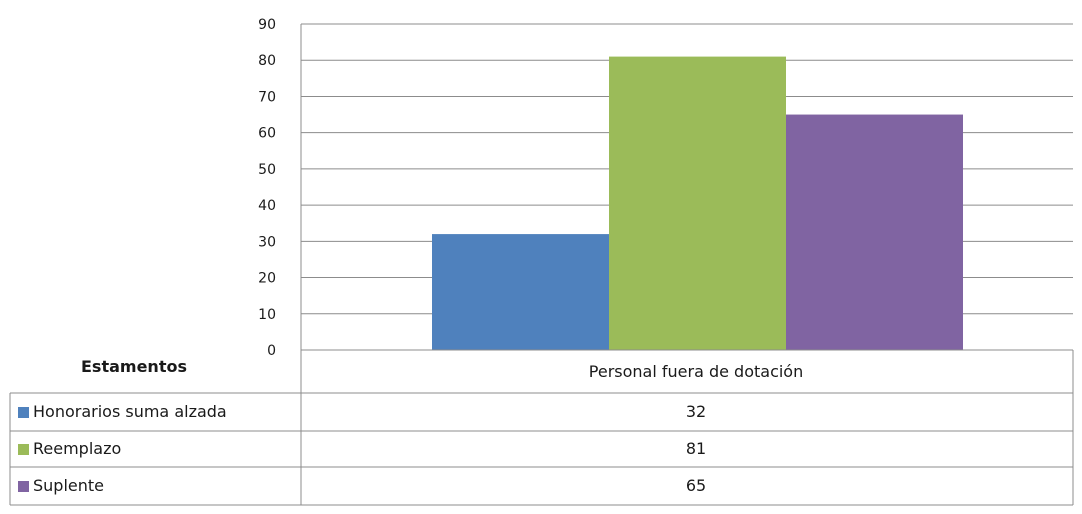 This screenshot has height=514, width=1082. Describe the element at coordinates (267, 242) in the screenshot. I see `y-tick-label: 30` at that location.